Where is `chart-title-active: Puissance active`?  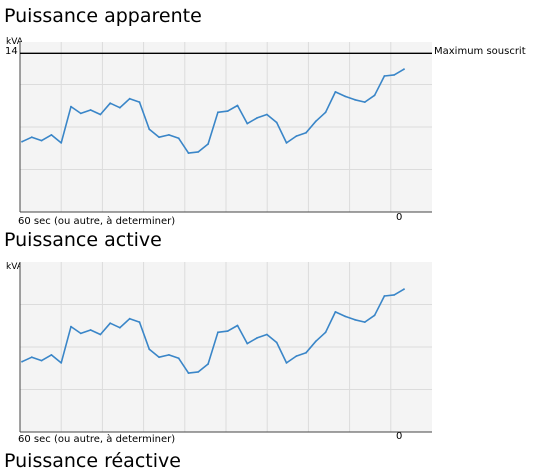
chart-title-active: Puissance active is located at coordinates (83, 240).